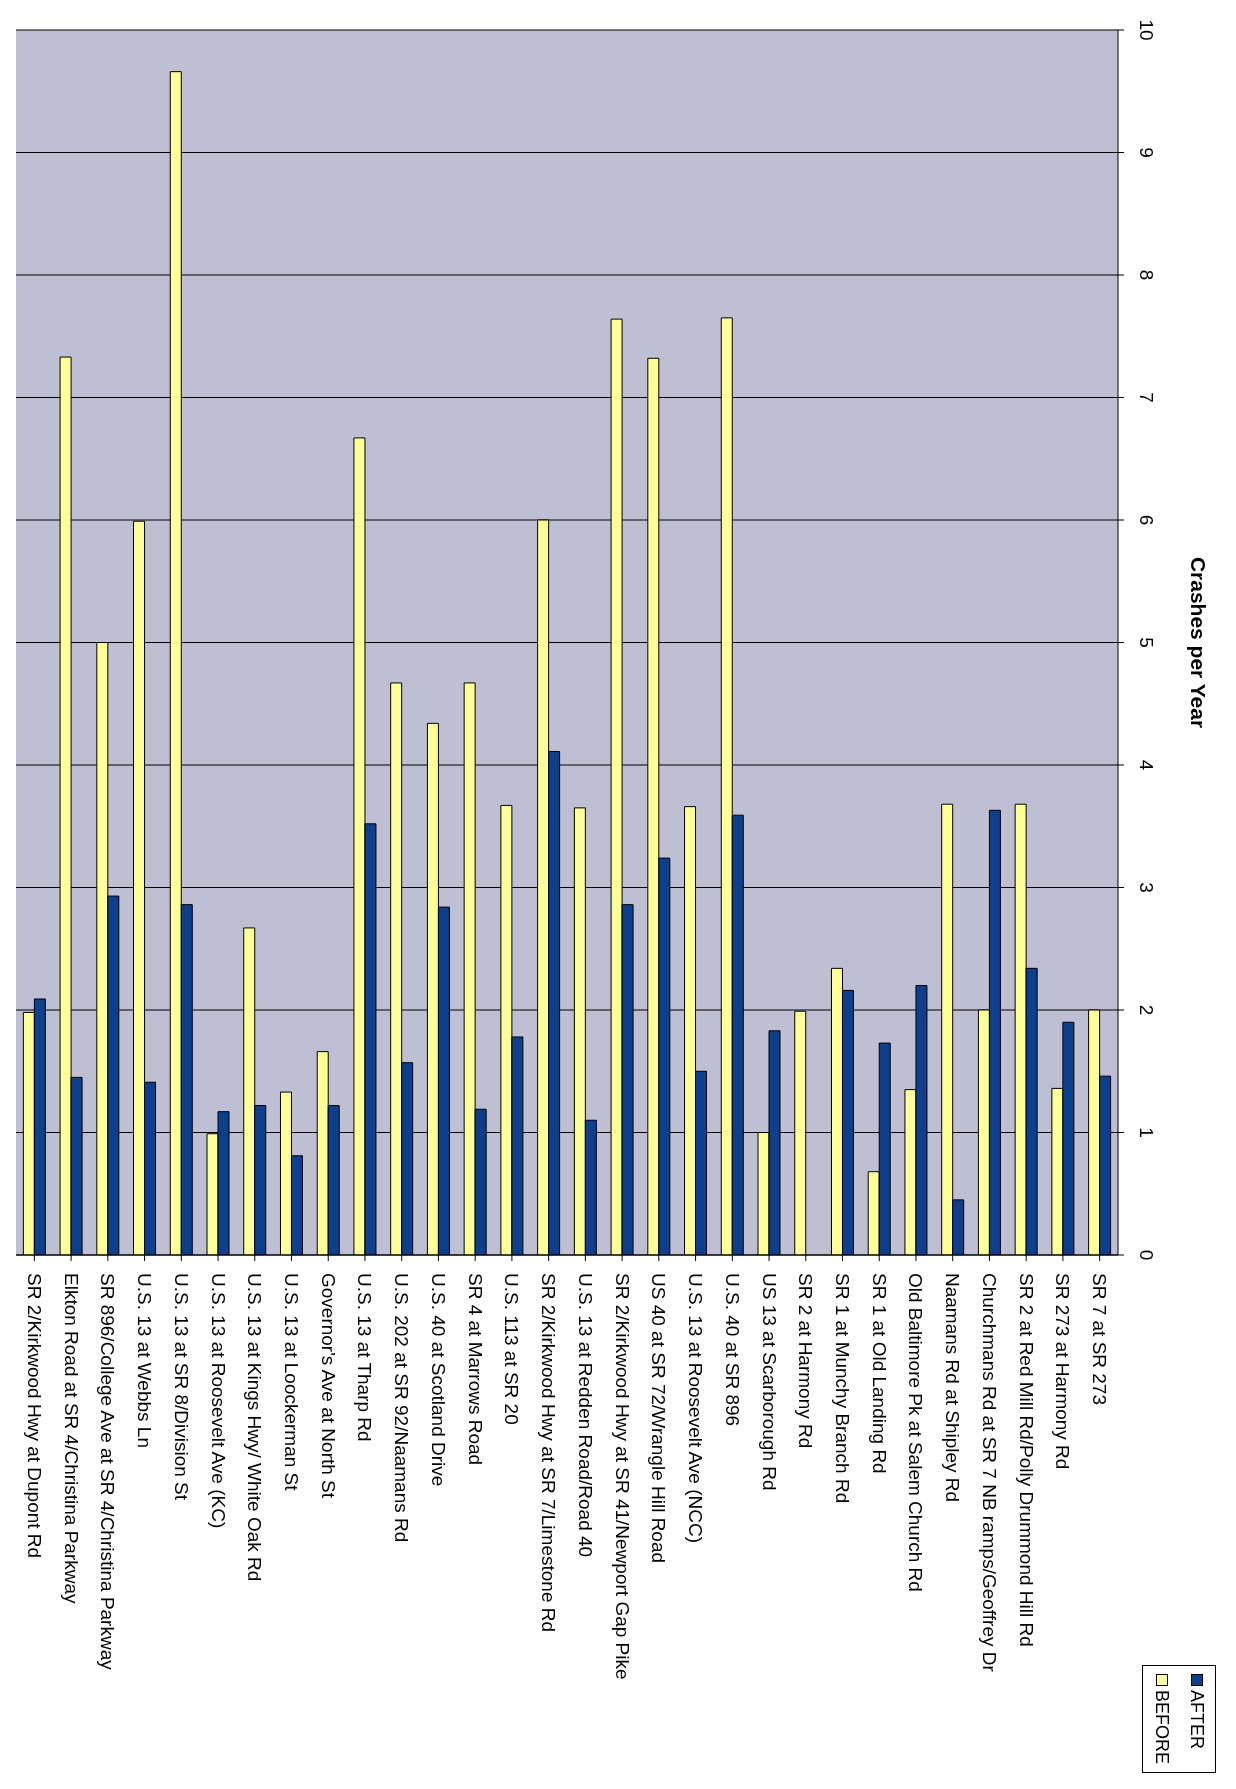 The image size is (1236, 1789). Describe the element at coordinates (696, 1408) in the screenshot. I see `x-tick-label: U.S. 13 at Roosevelt Ave (NCC)` at that location.